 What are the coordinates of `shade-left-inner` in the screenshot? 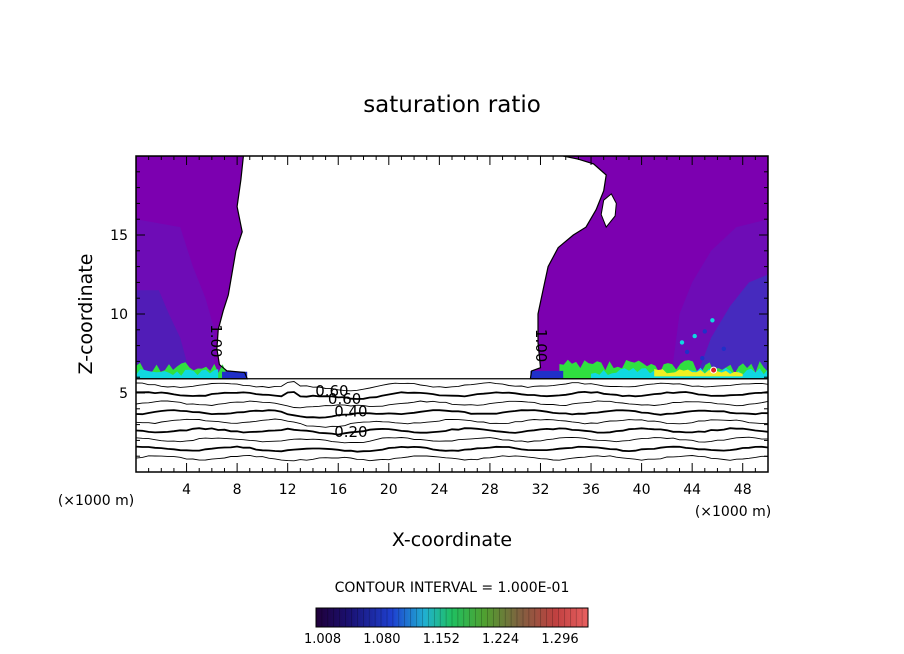 It's located at (163, 330).